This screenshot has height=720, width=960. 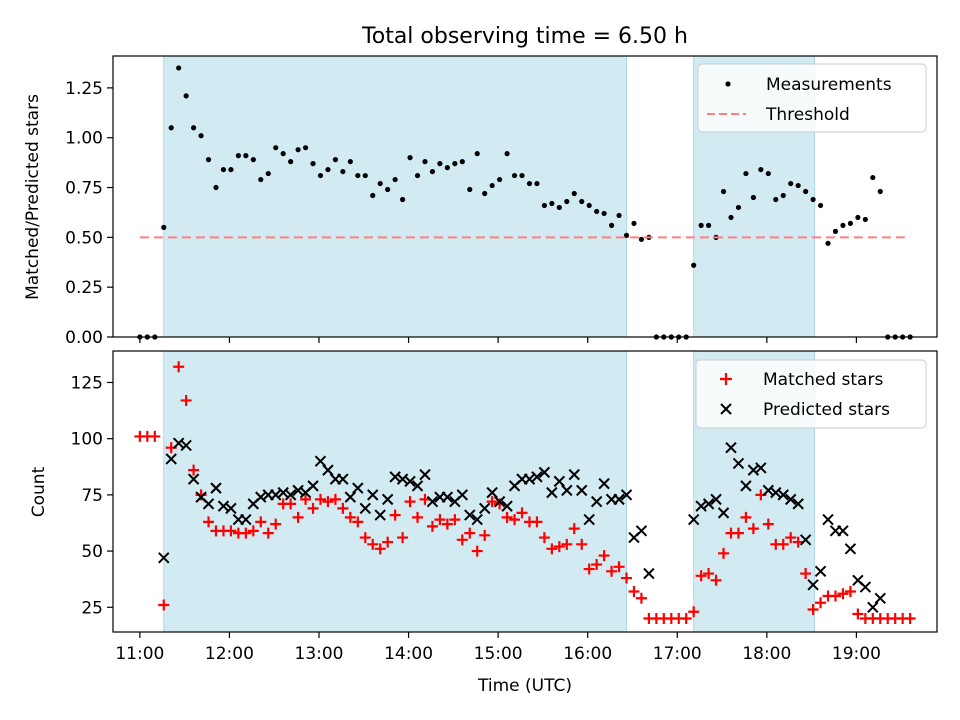 What do you see at coordinates (766, 654) in the screenshot?
I see `x-tick-label: 18:00` at bounding box center [766, 654].